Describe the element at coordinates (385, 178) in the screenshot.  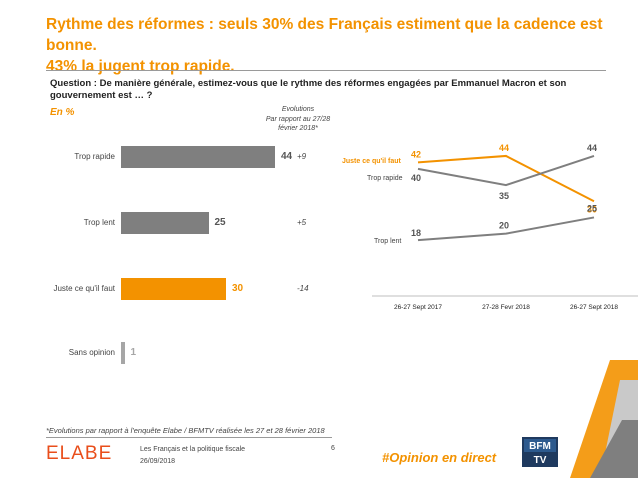
I see `series-name-label: Trop rapide` at that location.